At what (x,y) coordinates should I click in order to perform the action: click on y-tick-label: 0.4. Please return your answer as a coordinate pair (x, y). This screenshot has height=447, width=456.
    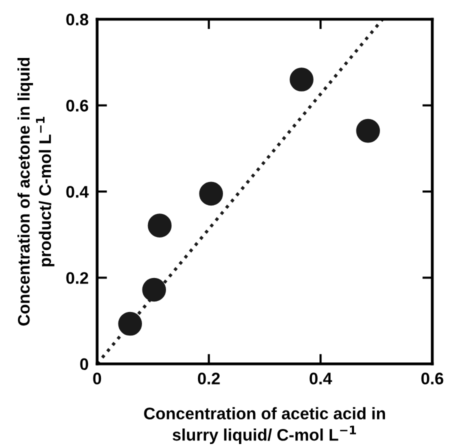
    Looking at the image, I should click on (77, 192).